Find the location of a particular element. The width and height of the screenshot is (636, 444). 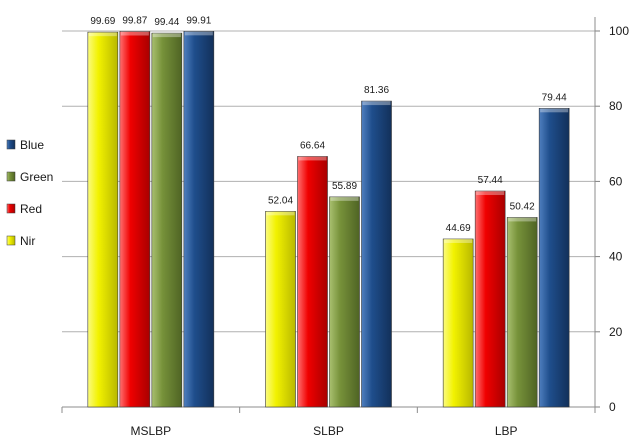

bar-blue-slbp is located at coordinates (376, 254).